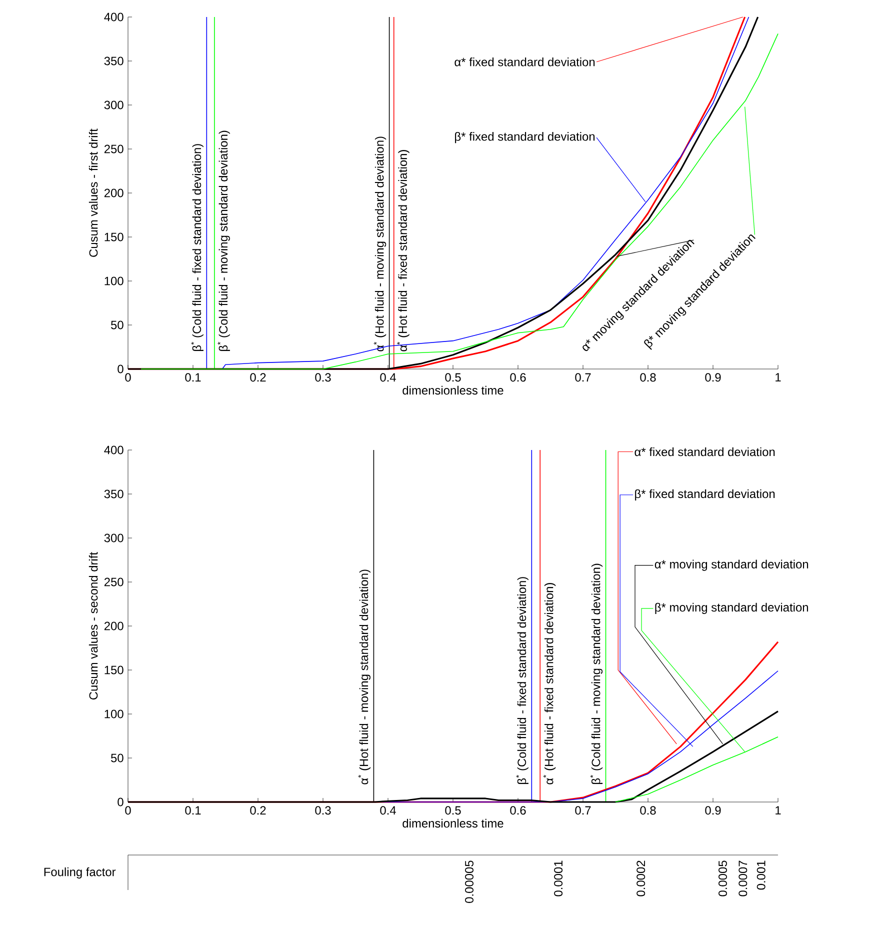  Describe the element at coordinates (731, 608) in the screenshot. I see `annotation: β* moving standard deviation` at that location.